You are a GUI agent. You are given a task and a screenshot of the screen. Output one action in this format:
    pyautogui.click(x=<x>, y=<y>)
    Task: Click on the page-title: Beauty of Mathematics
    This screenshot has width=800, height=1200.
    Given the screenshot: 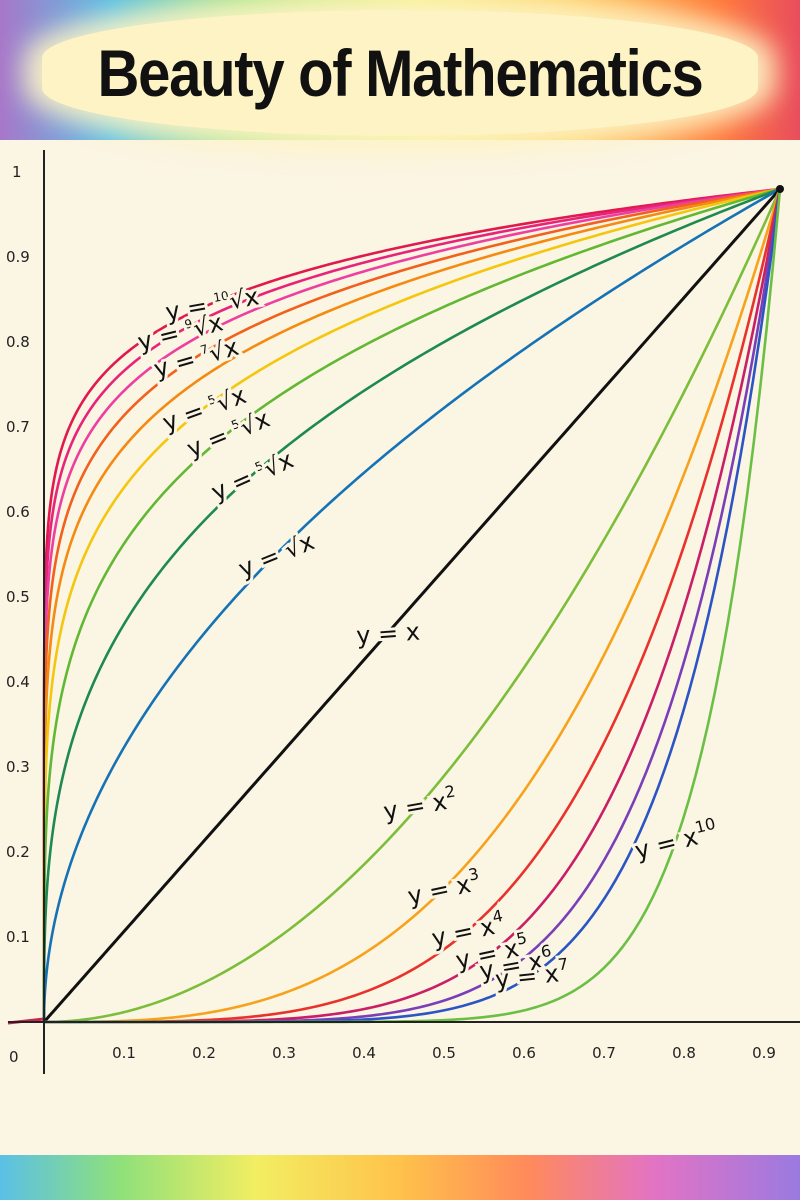 What is the action you would take?
    pyautogui.click(x=400, y=73)
    